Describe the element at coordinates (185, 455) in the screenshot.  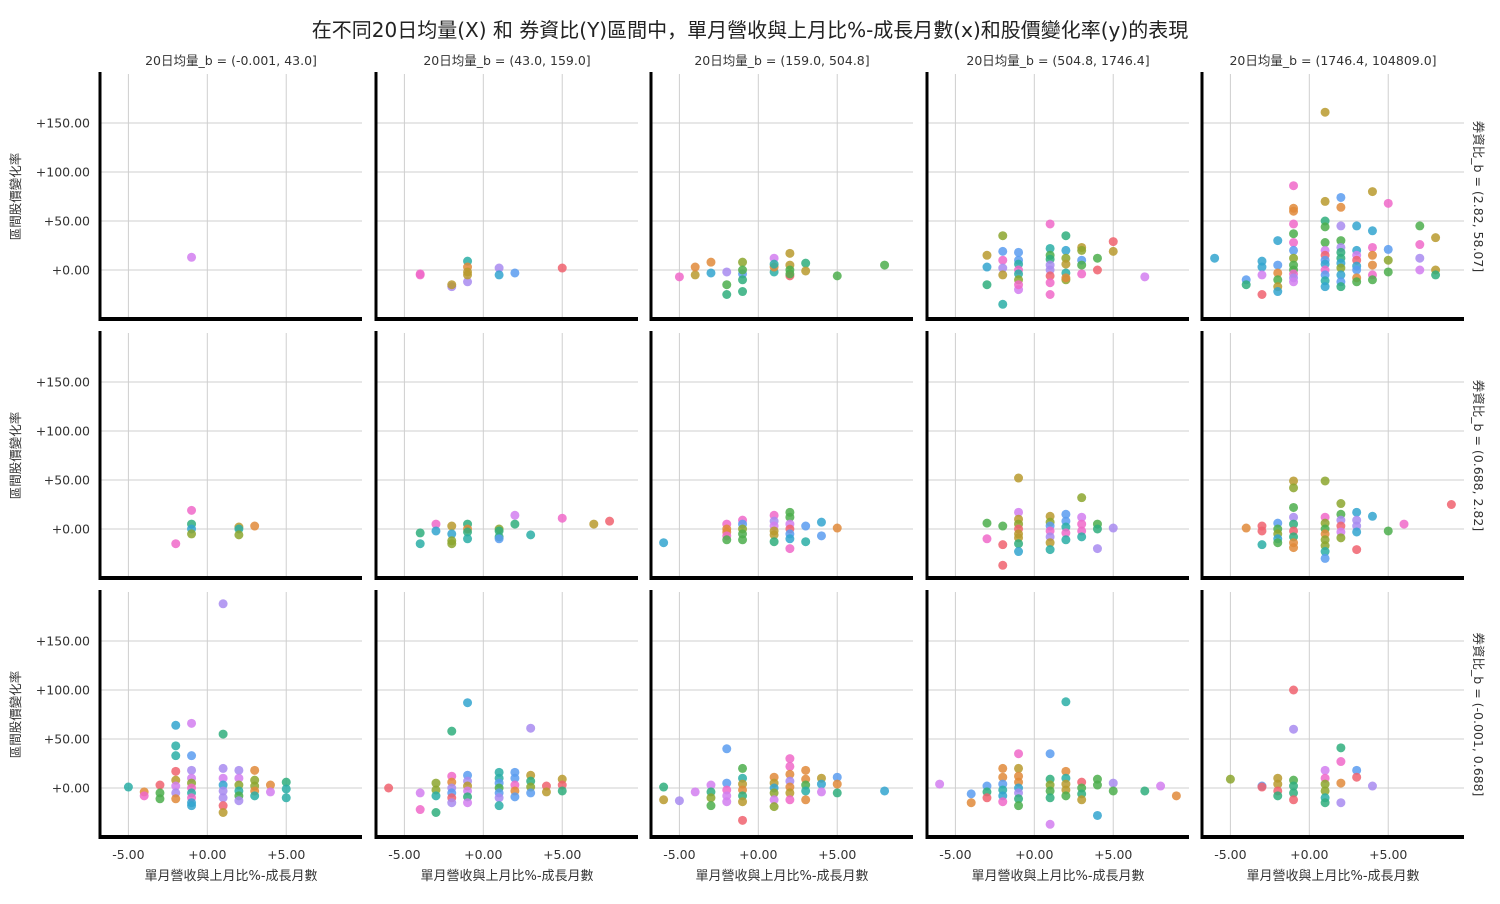
I see `panel-r2-c1: +0.00 +50.00 +100.00 +150.00 區間股價變化率` at that location.